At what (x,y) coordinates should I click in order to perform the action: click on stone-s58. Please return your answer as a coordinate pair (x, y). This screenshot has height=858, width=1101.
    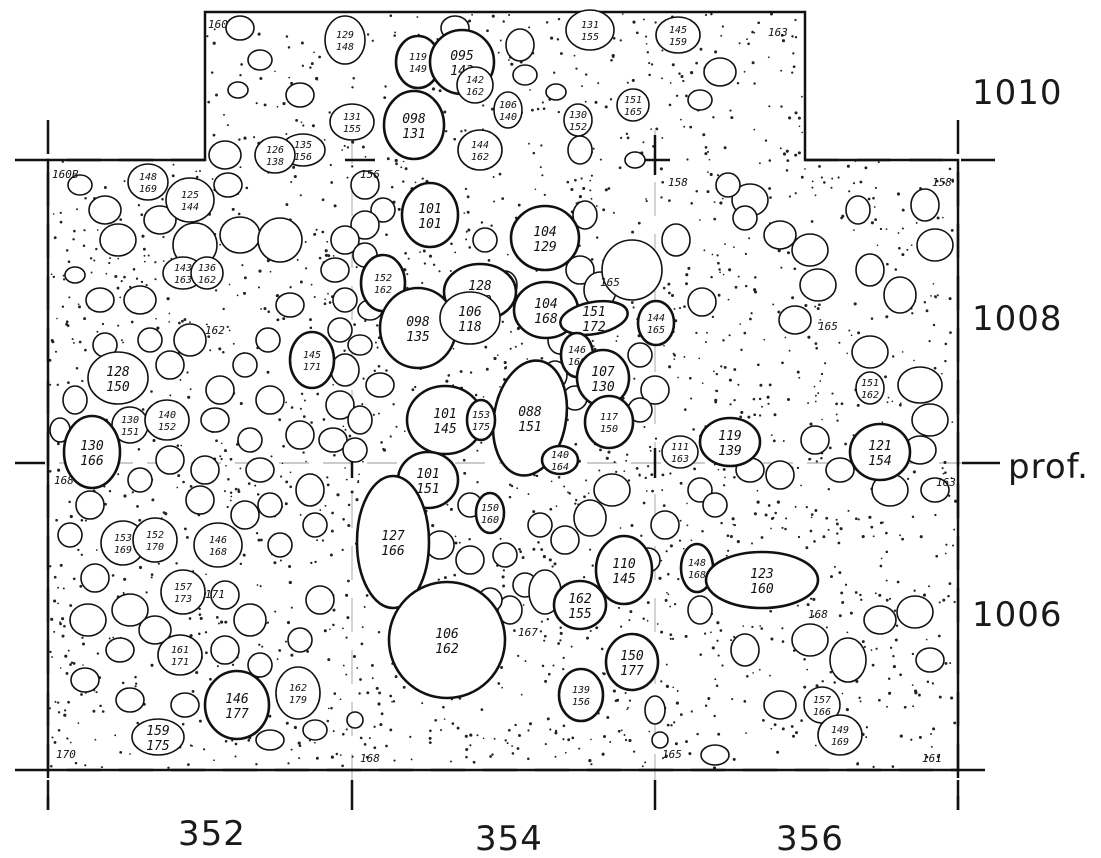
    Looking at the image, I should click on (237, 705).